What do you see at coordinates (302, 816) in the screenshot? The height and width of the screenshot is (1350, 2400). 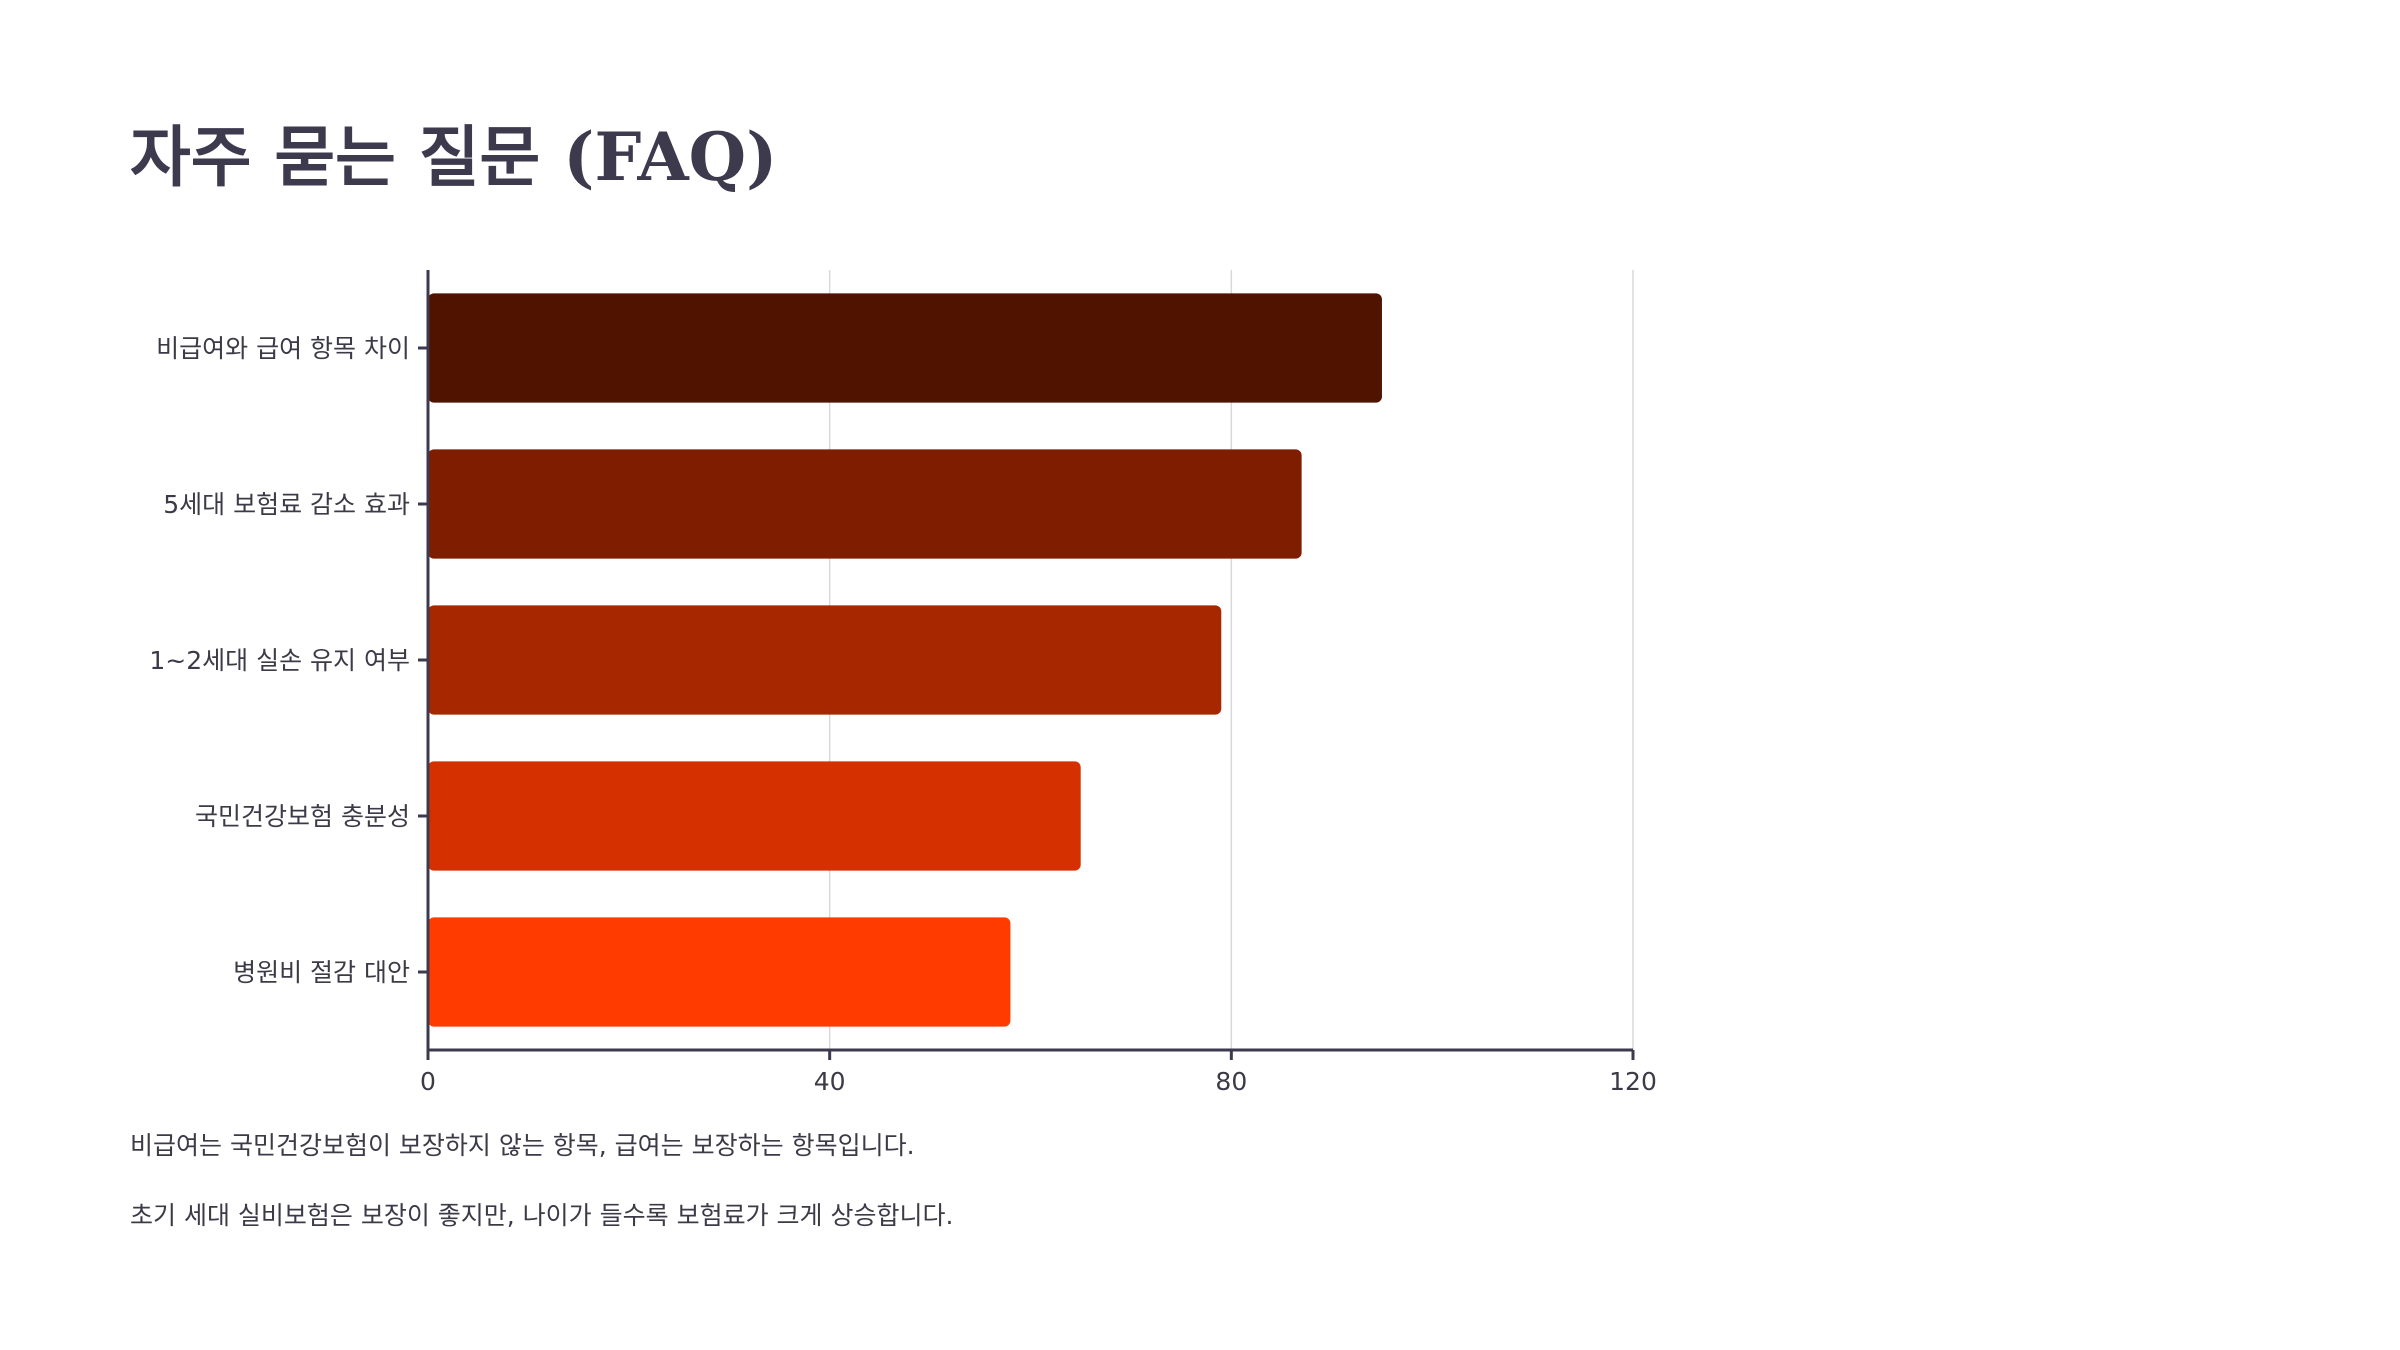 I see `category-label: 국민건강보험 충분성` at bounding box center [302, 816].